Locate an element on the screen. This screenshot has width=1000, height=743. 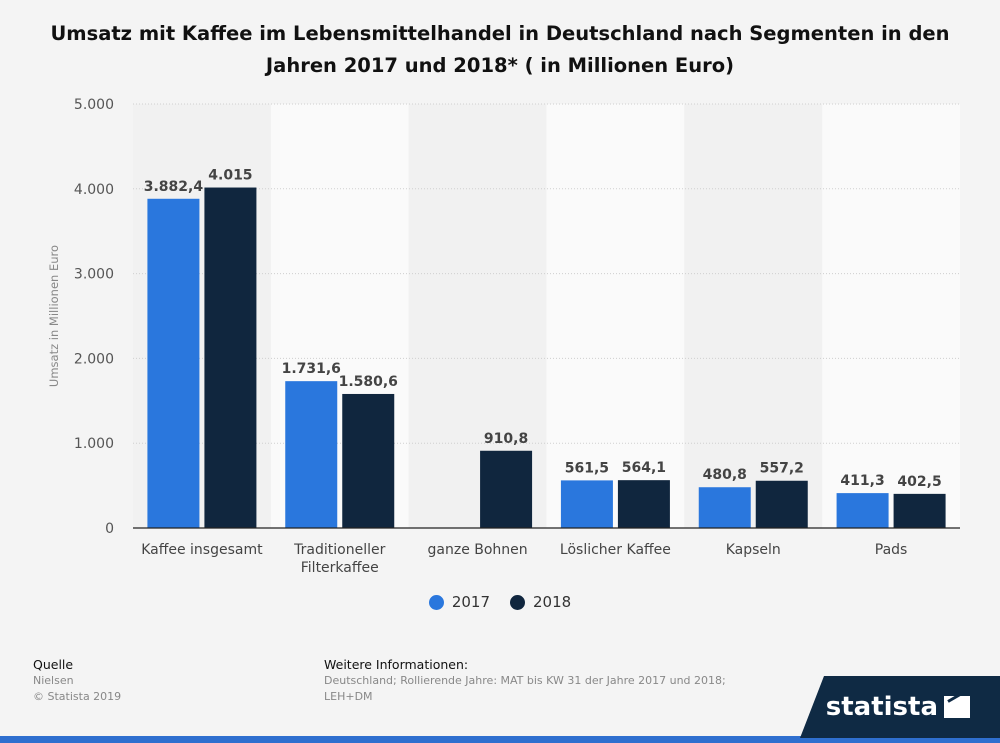
x-tick-label: Kapseln is located at coordinates (753, 550).